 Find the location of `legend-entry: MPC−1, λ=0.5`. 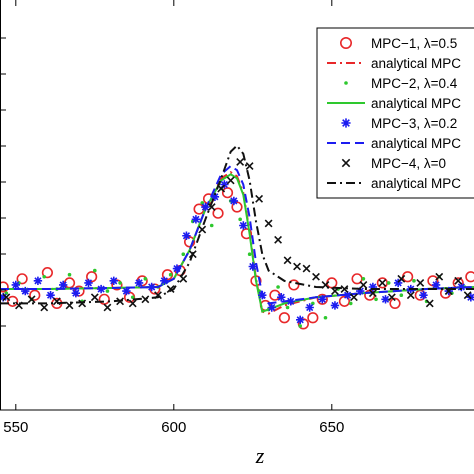

legend-entry: MPC−1, λ=0.5 is located at coordinates (398, 43).